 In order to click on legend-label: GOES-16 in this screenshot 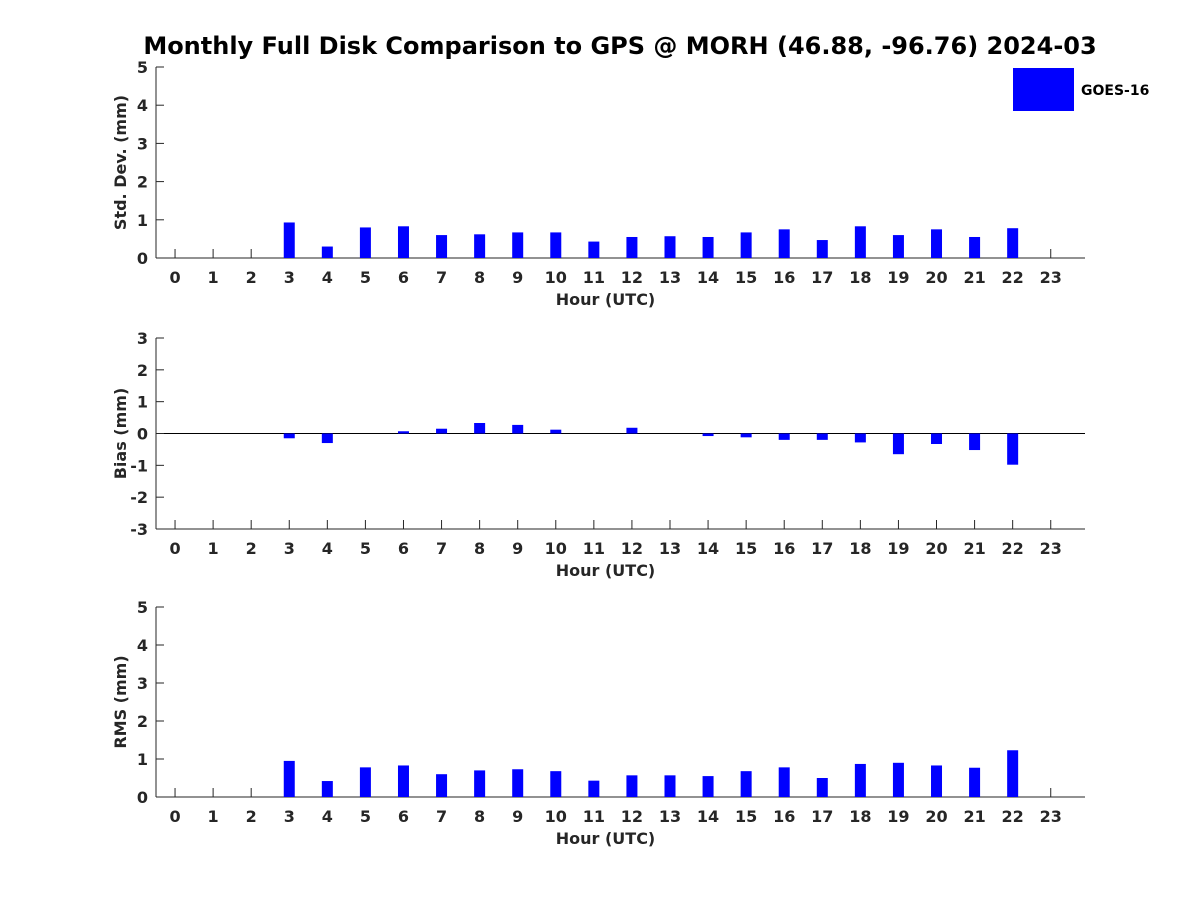, I will do `click(1115, 91)`.